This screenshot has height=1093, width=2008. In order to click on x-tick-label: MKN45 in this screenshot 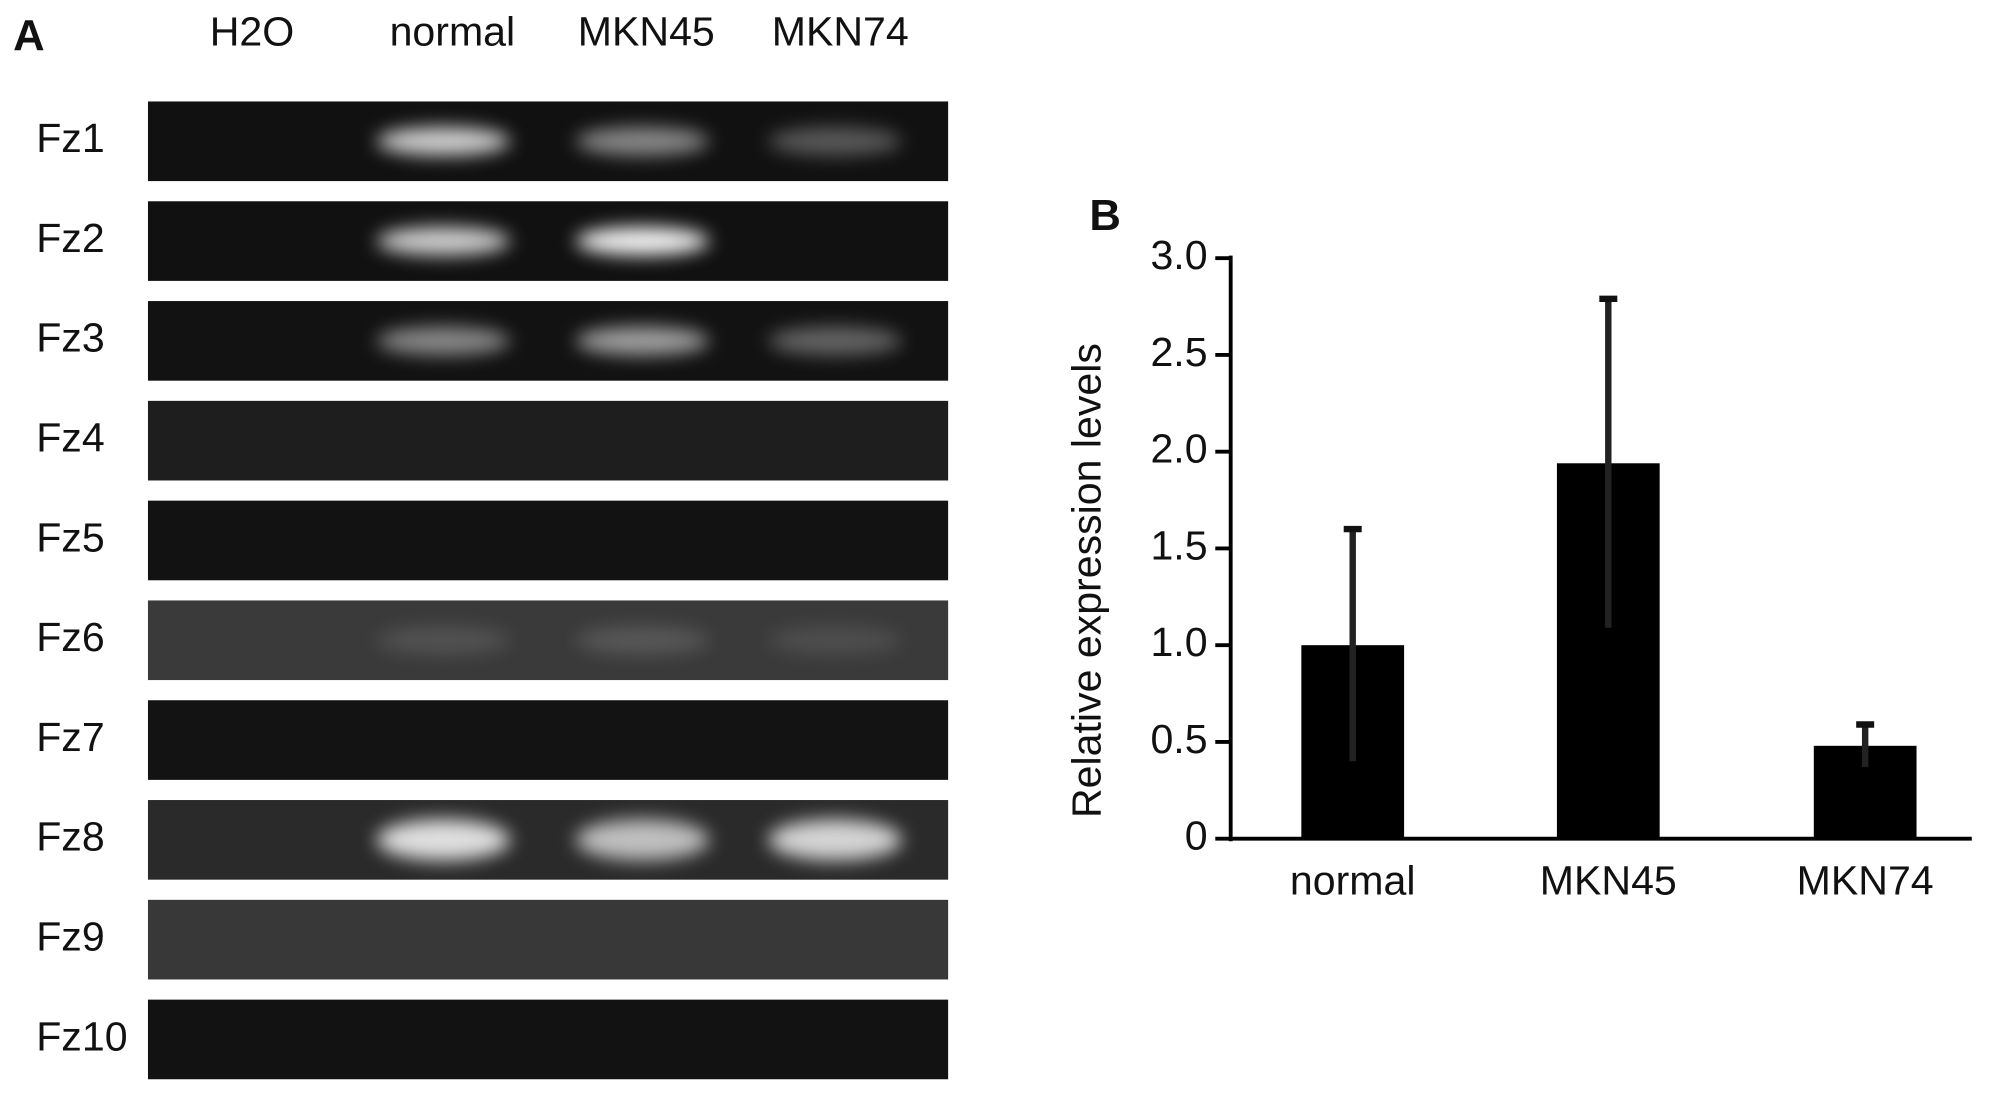, I will do `click(1608, 881)`.